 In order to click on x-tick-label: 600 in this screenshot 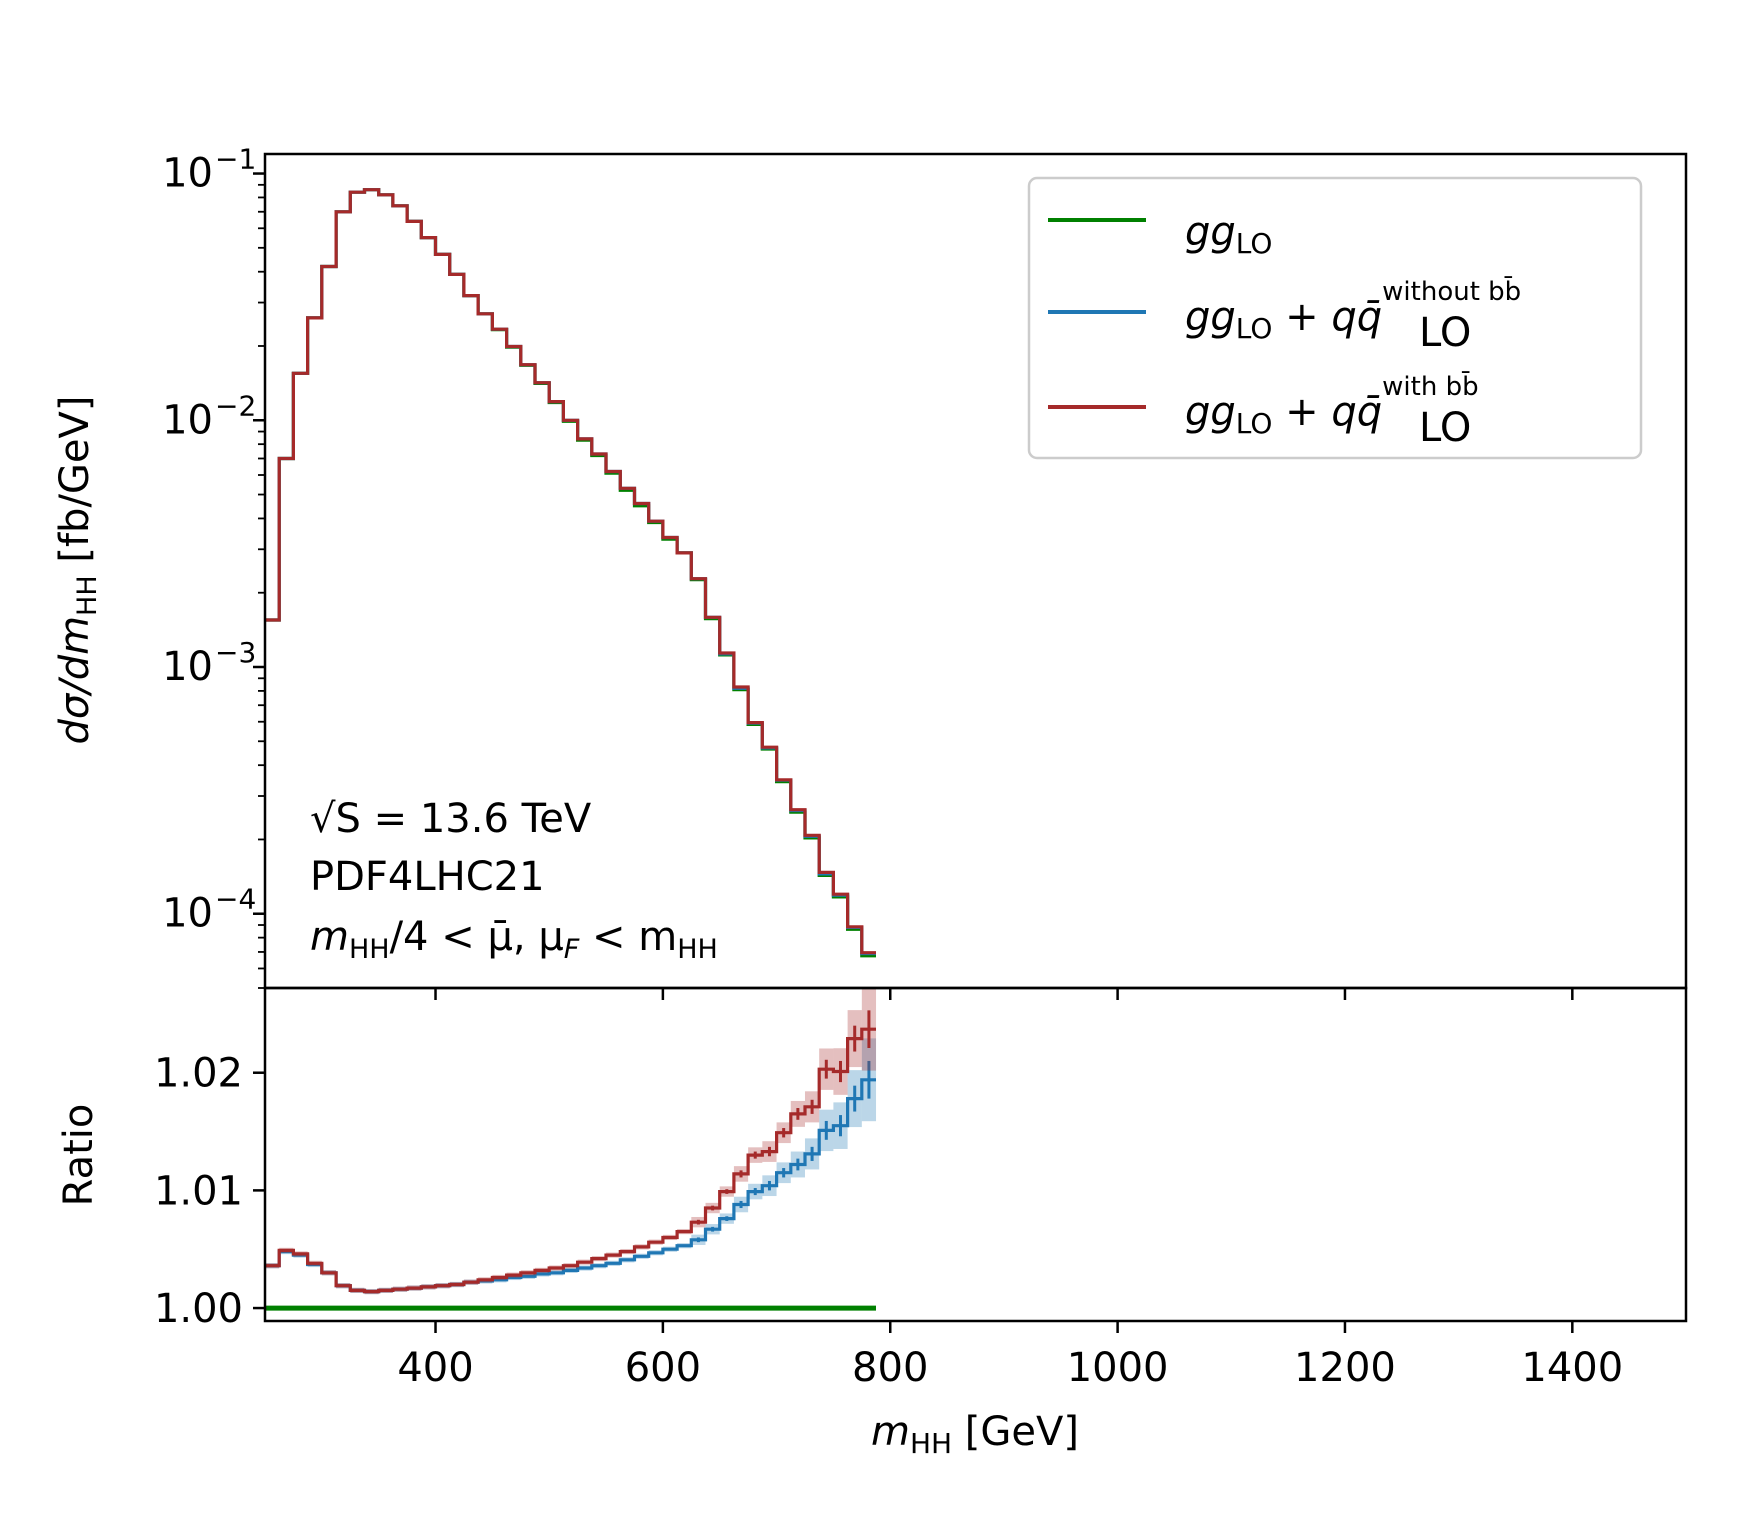, I will do `click(663, 1368)`.